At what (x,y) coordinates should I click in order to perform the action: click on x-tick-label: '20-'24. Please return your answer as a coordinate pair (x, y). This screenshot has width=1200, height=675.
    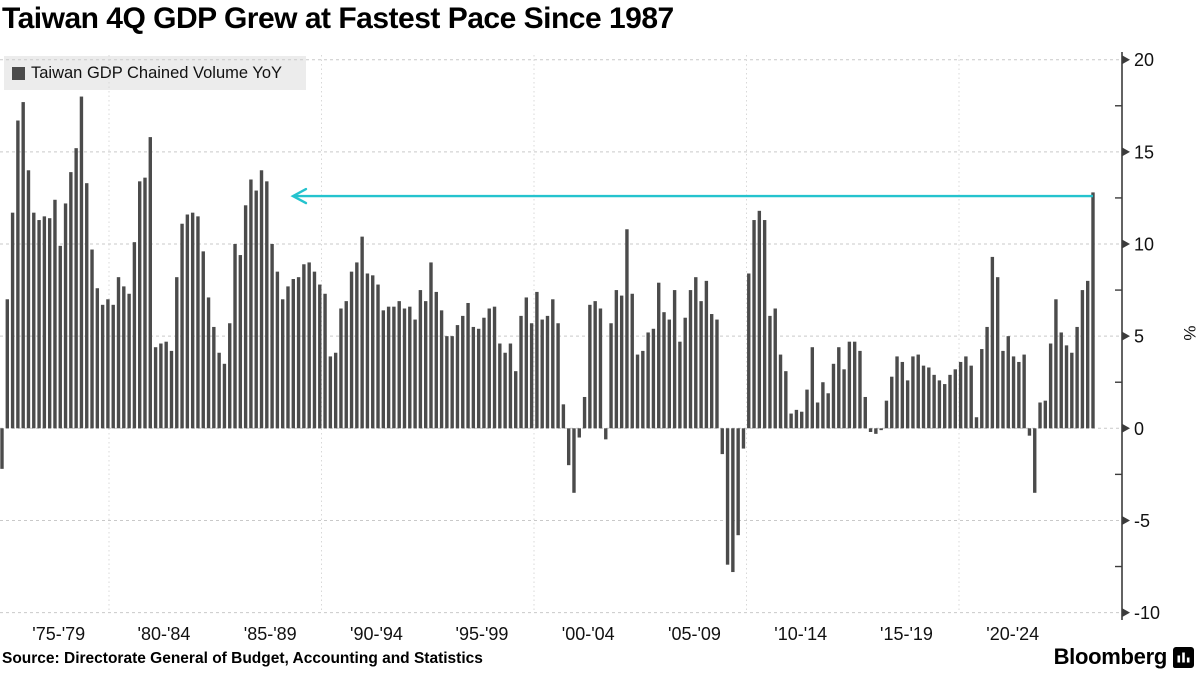
    Looking at the image, I should click on (1012, 634).